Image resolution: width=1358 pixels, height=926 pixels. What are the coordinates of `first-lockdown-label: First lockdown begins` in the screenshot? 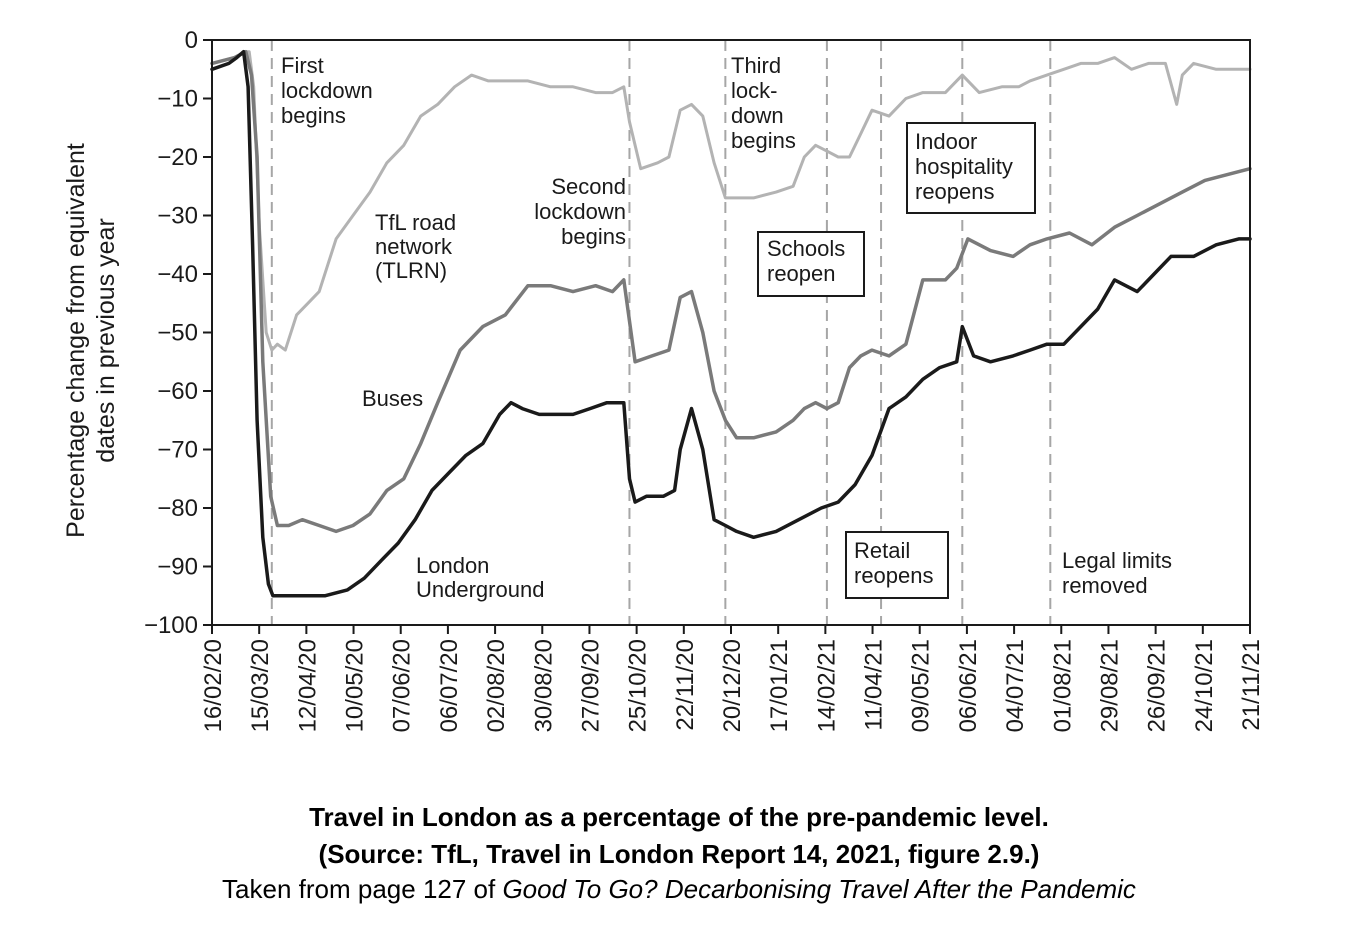 It's located at (327, 90).